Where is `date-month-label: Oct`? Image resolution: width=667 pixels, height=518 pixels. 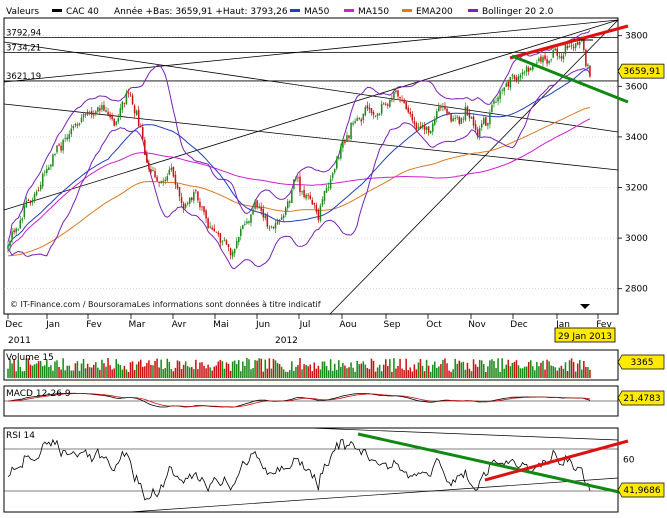
date-month-label: Oct is located at coordinates (434, 325).